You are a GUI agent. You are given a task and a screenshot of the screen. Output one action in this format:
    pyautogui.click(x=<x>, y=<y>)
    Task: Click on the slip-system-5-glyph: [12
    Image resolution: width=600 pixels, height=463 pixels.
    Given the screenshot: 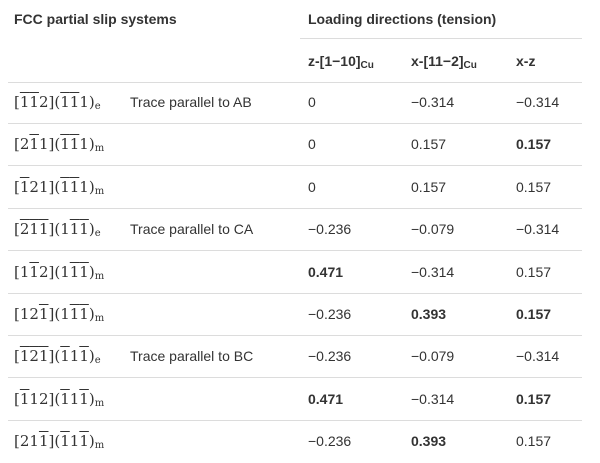 What is the action you would take?
    pyautogui.click(x=26, y=314)
    